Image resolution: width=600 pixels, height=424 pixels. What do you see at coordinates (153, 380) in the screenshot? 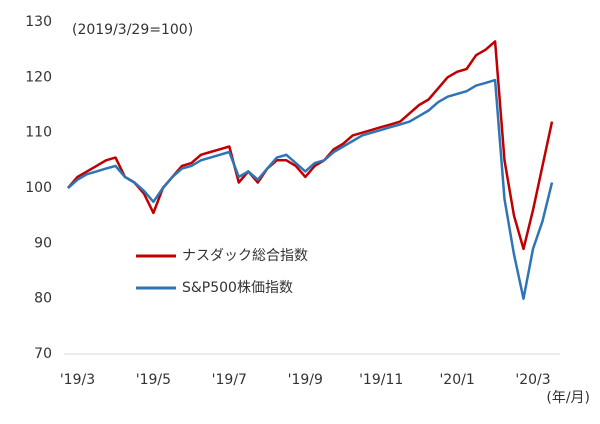
I see `x-tick-label: '19/5` at bounding box center [153, 380].